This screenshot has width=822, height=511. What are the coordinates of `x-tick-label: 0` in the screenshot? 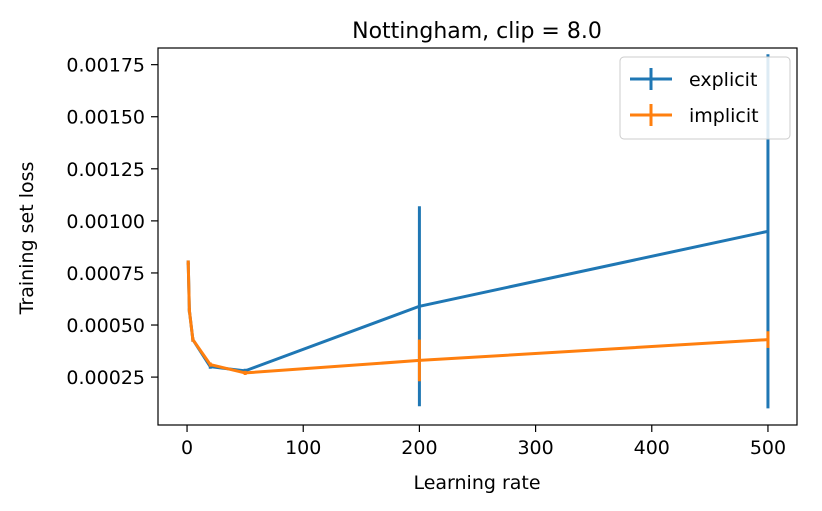 It's located at (187, 448).